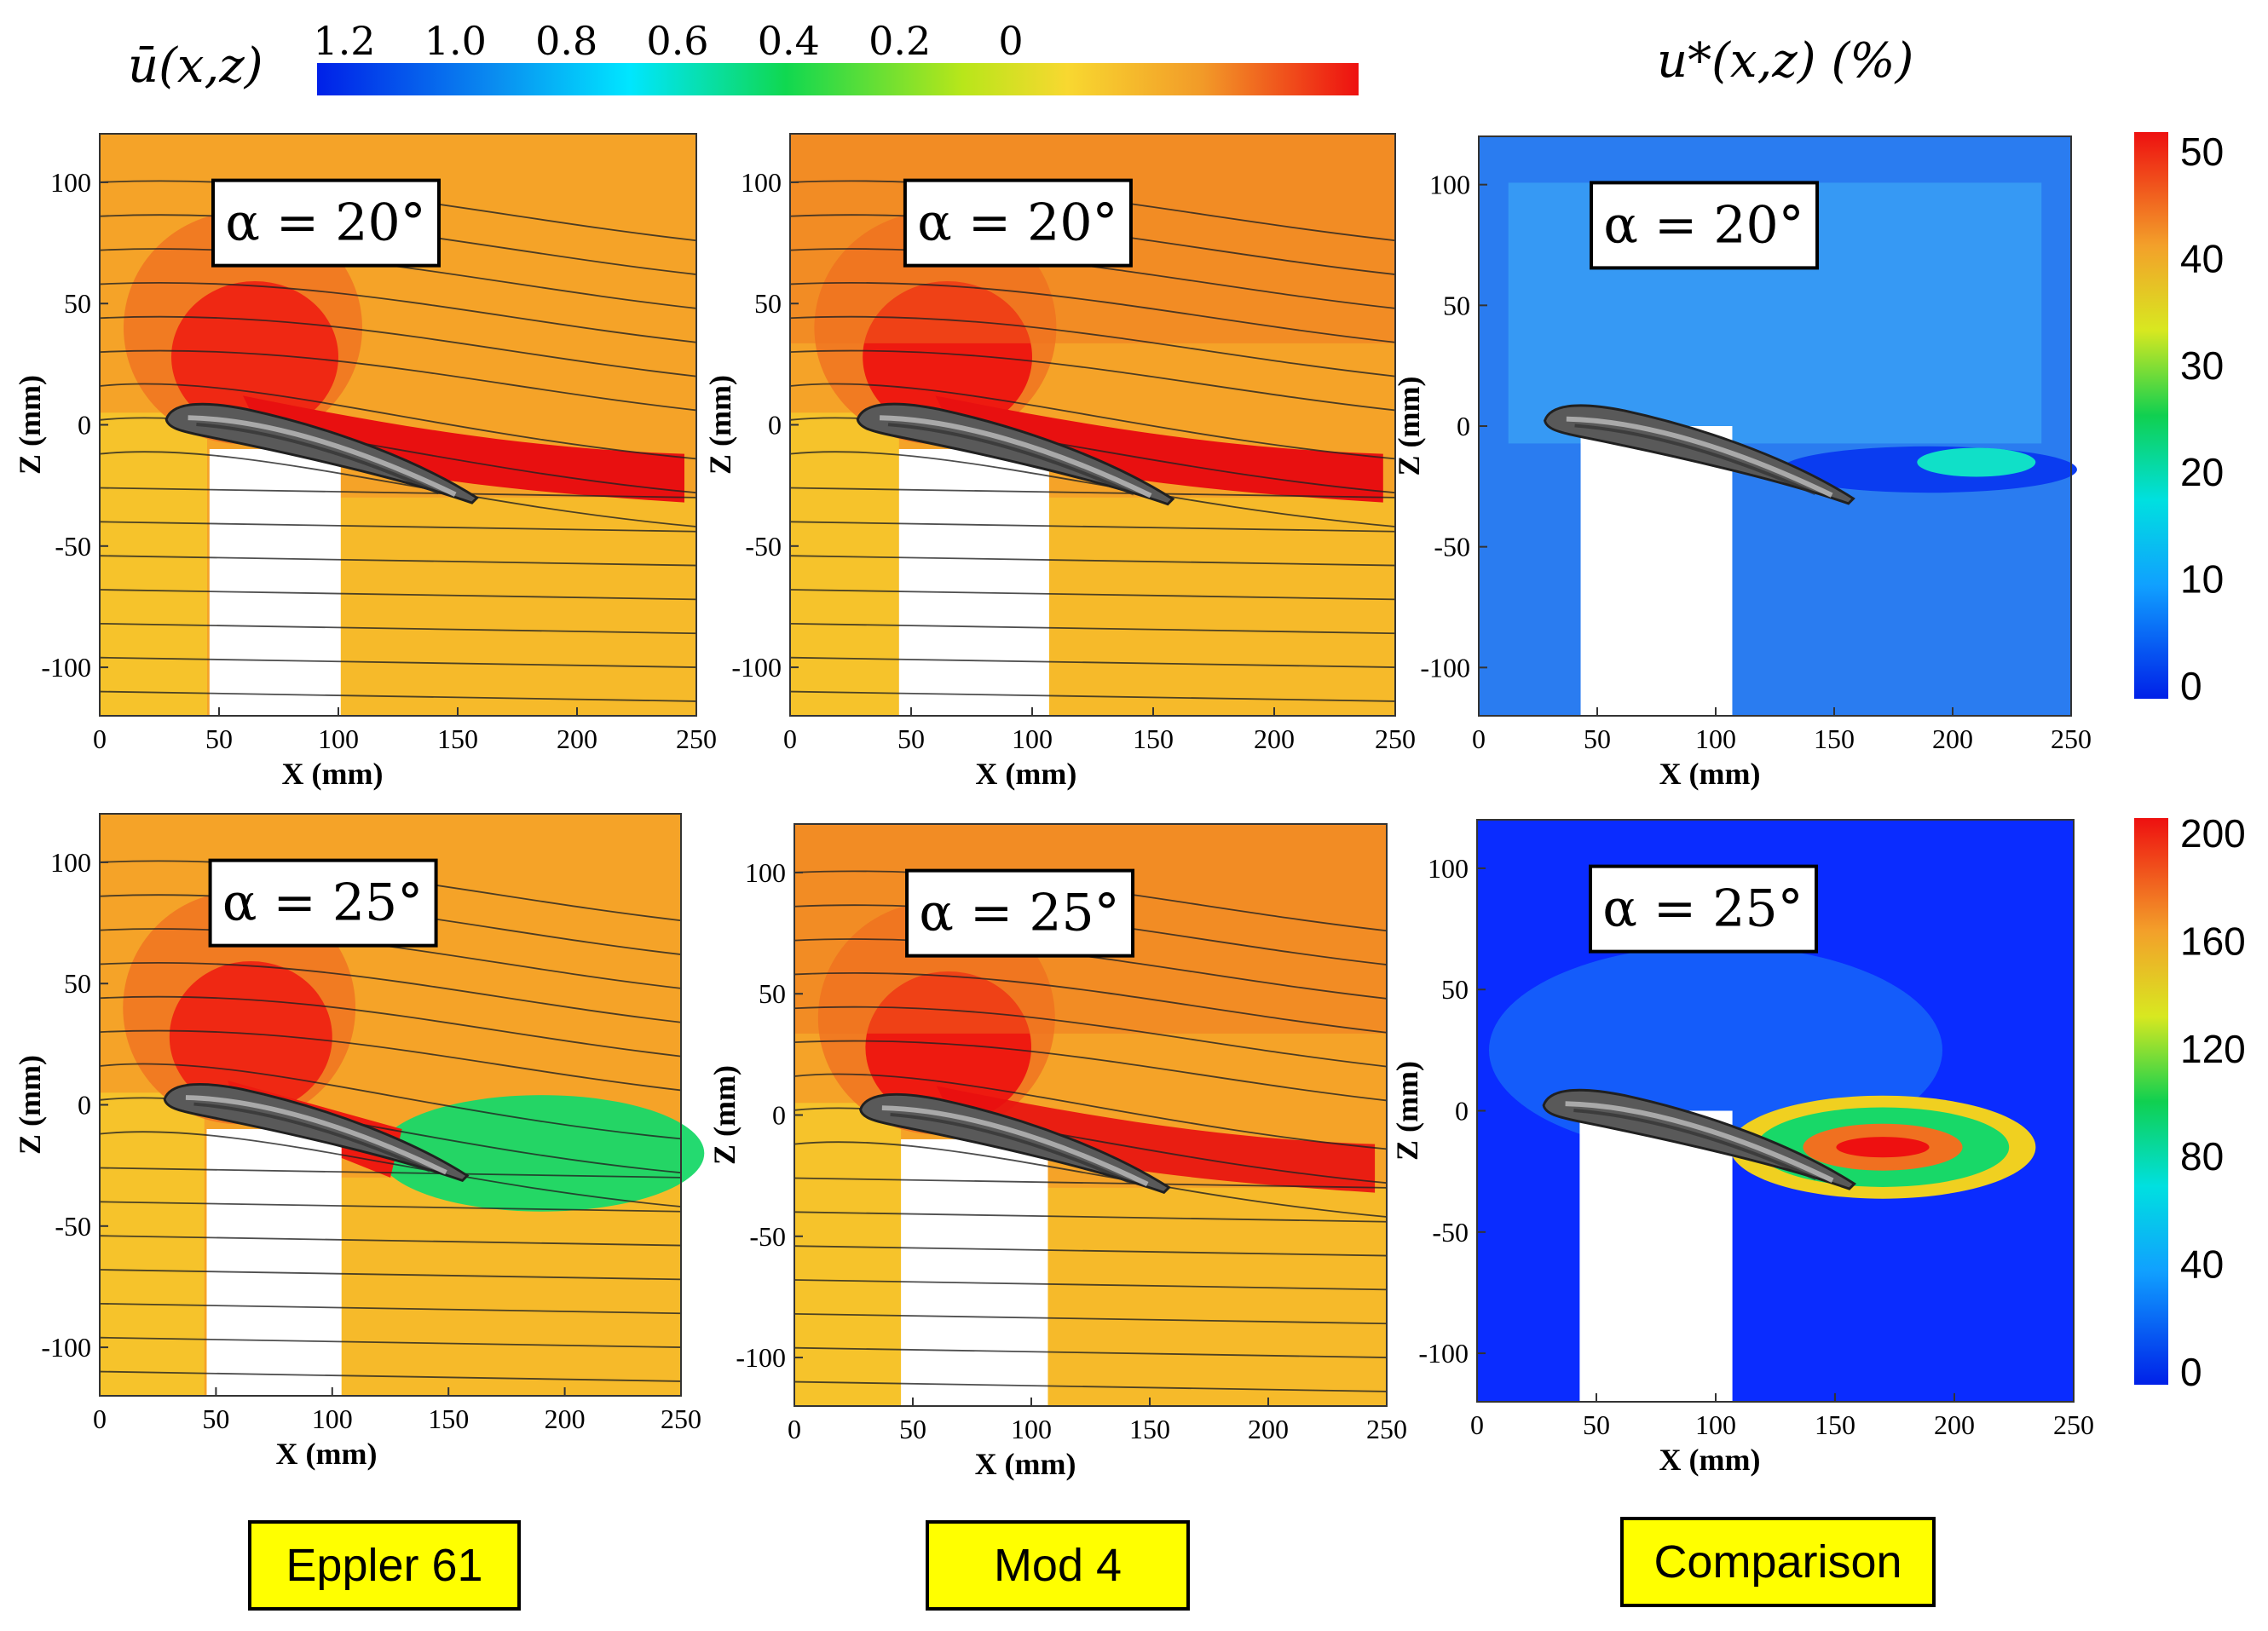 The image size is (2268, 1631). I want to click on x-tick-label: 250, so click(2071, 739).